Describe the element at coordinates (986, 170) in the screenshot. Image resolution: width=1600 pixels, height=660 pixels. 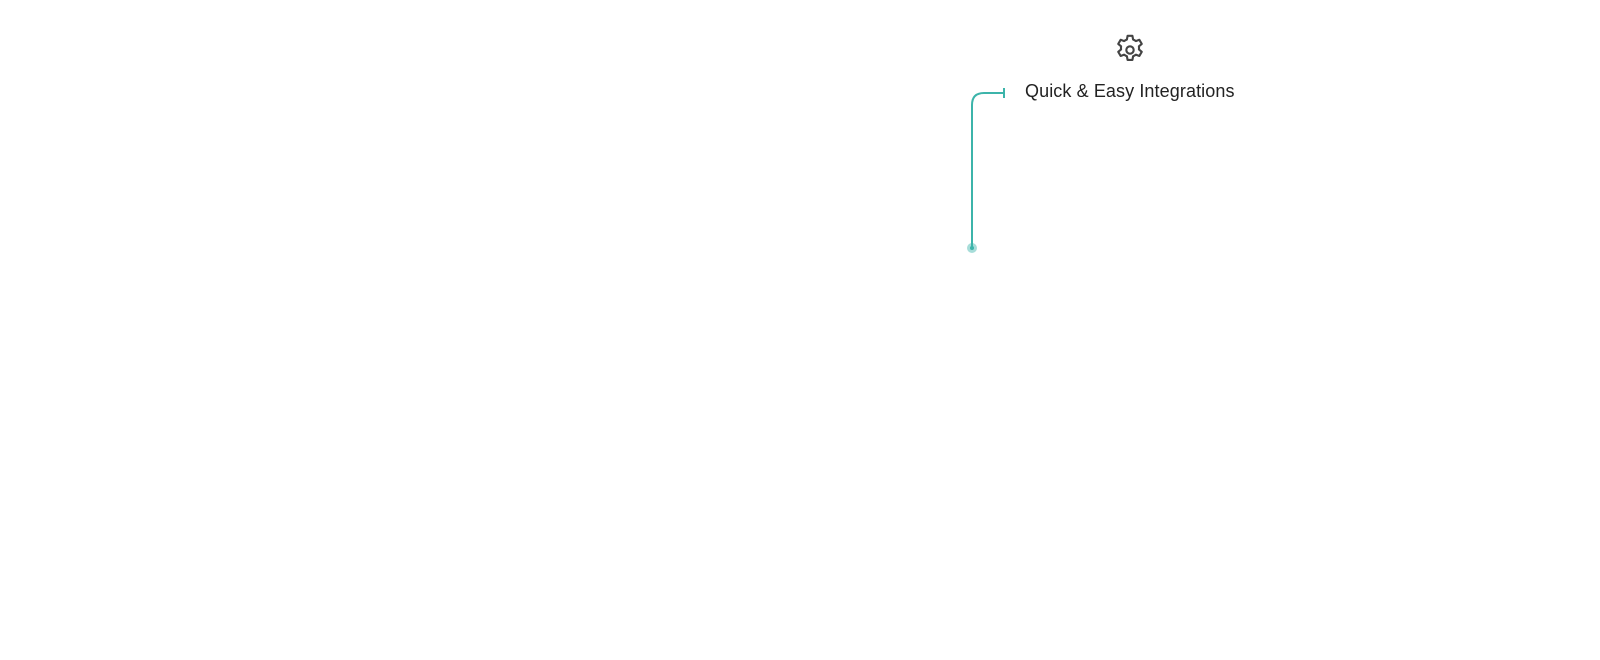
I see `connector-line` at that location.